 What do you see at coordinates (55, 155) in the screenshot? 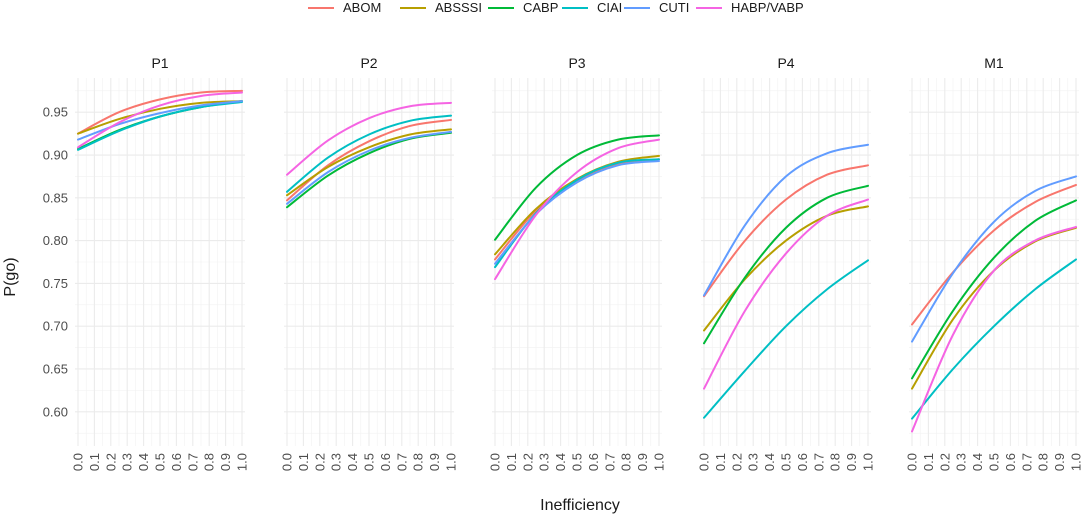
I see `y-tick-label: 0.90` at bounding box center [55, 155].